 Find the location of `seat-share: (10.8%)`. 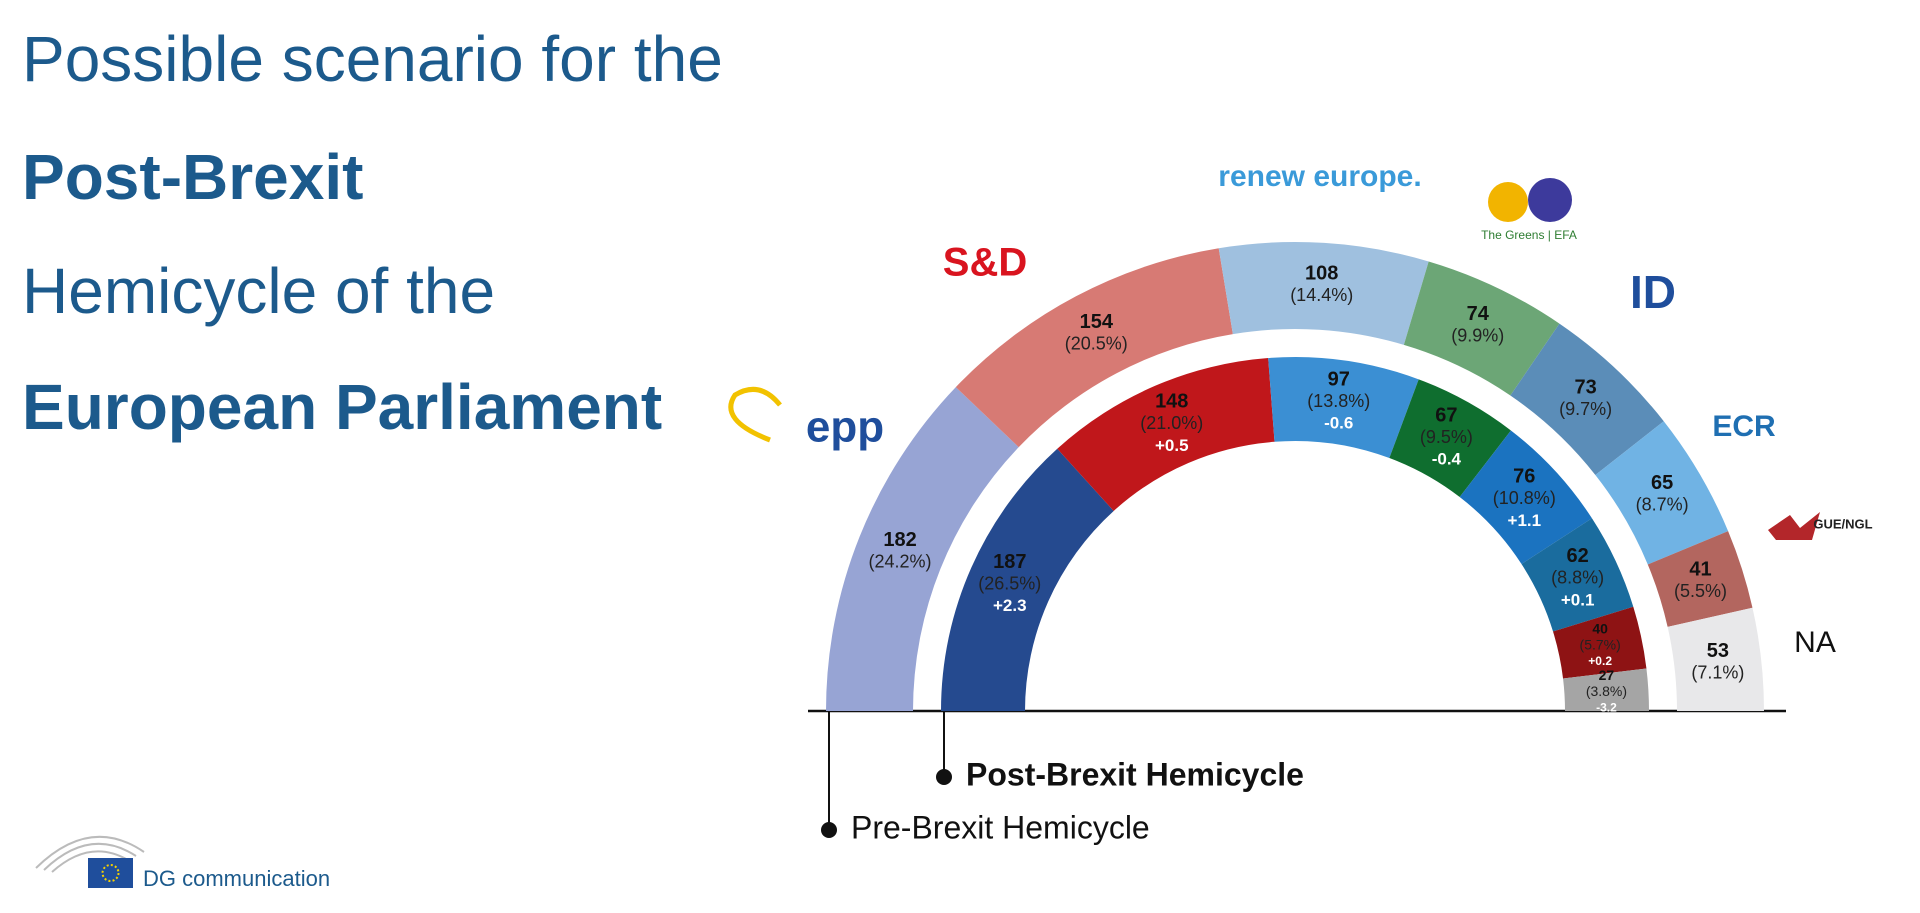

seat-share: (10.8%) is located at coordinates (1524, 498).